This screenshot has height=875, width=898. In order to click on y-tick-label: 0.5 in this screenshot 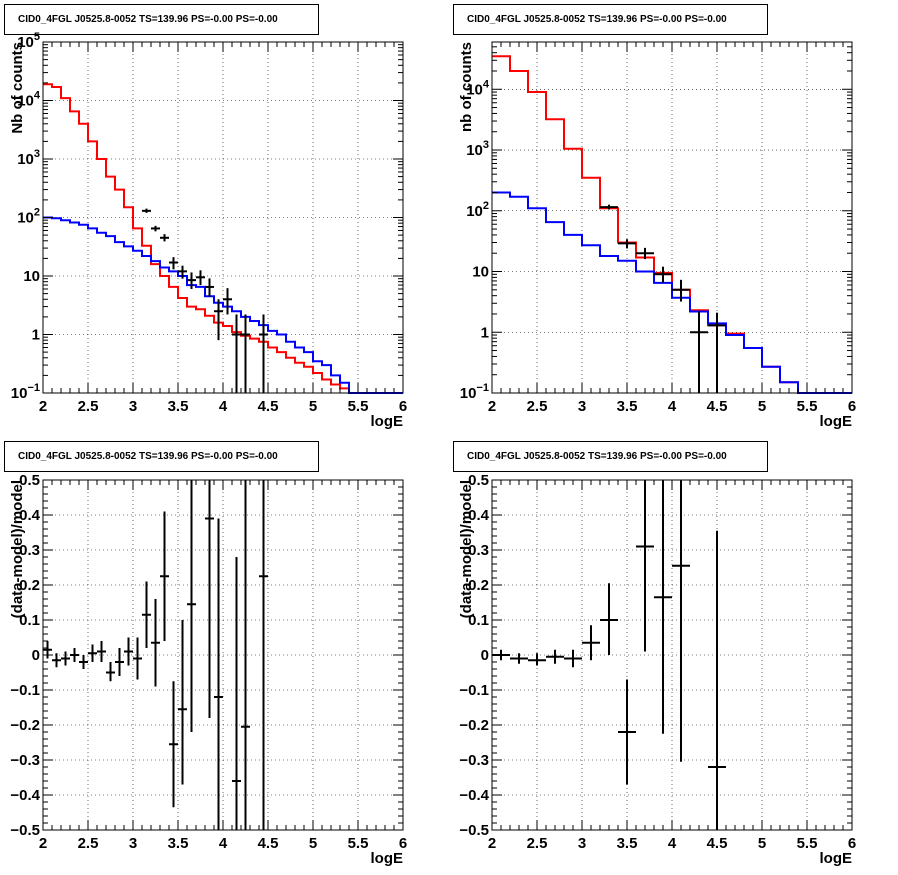, I will do `click(478, 480)`.